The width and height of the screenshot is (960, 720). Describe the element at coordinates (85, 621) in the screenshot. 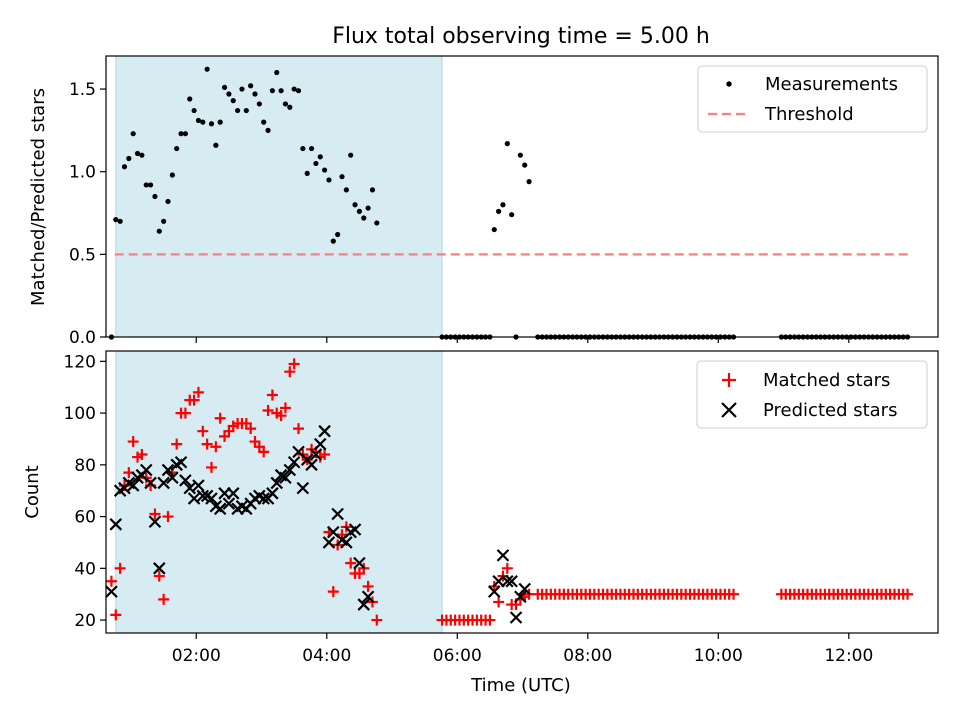

I see `bottom-y-tick-label: 20` at that location.